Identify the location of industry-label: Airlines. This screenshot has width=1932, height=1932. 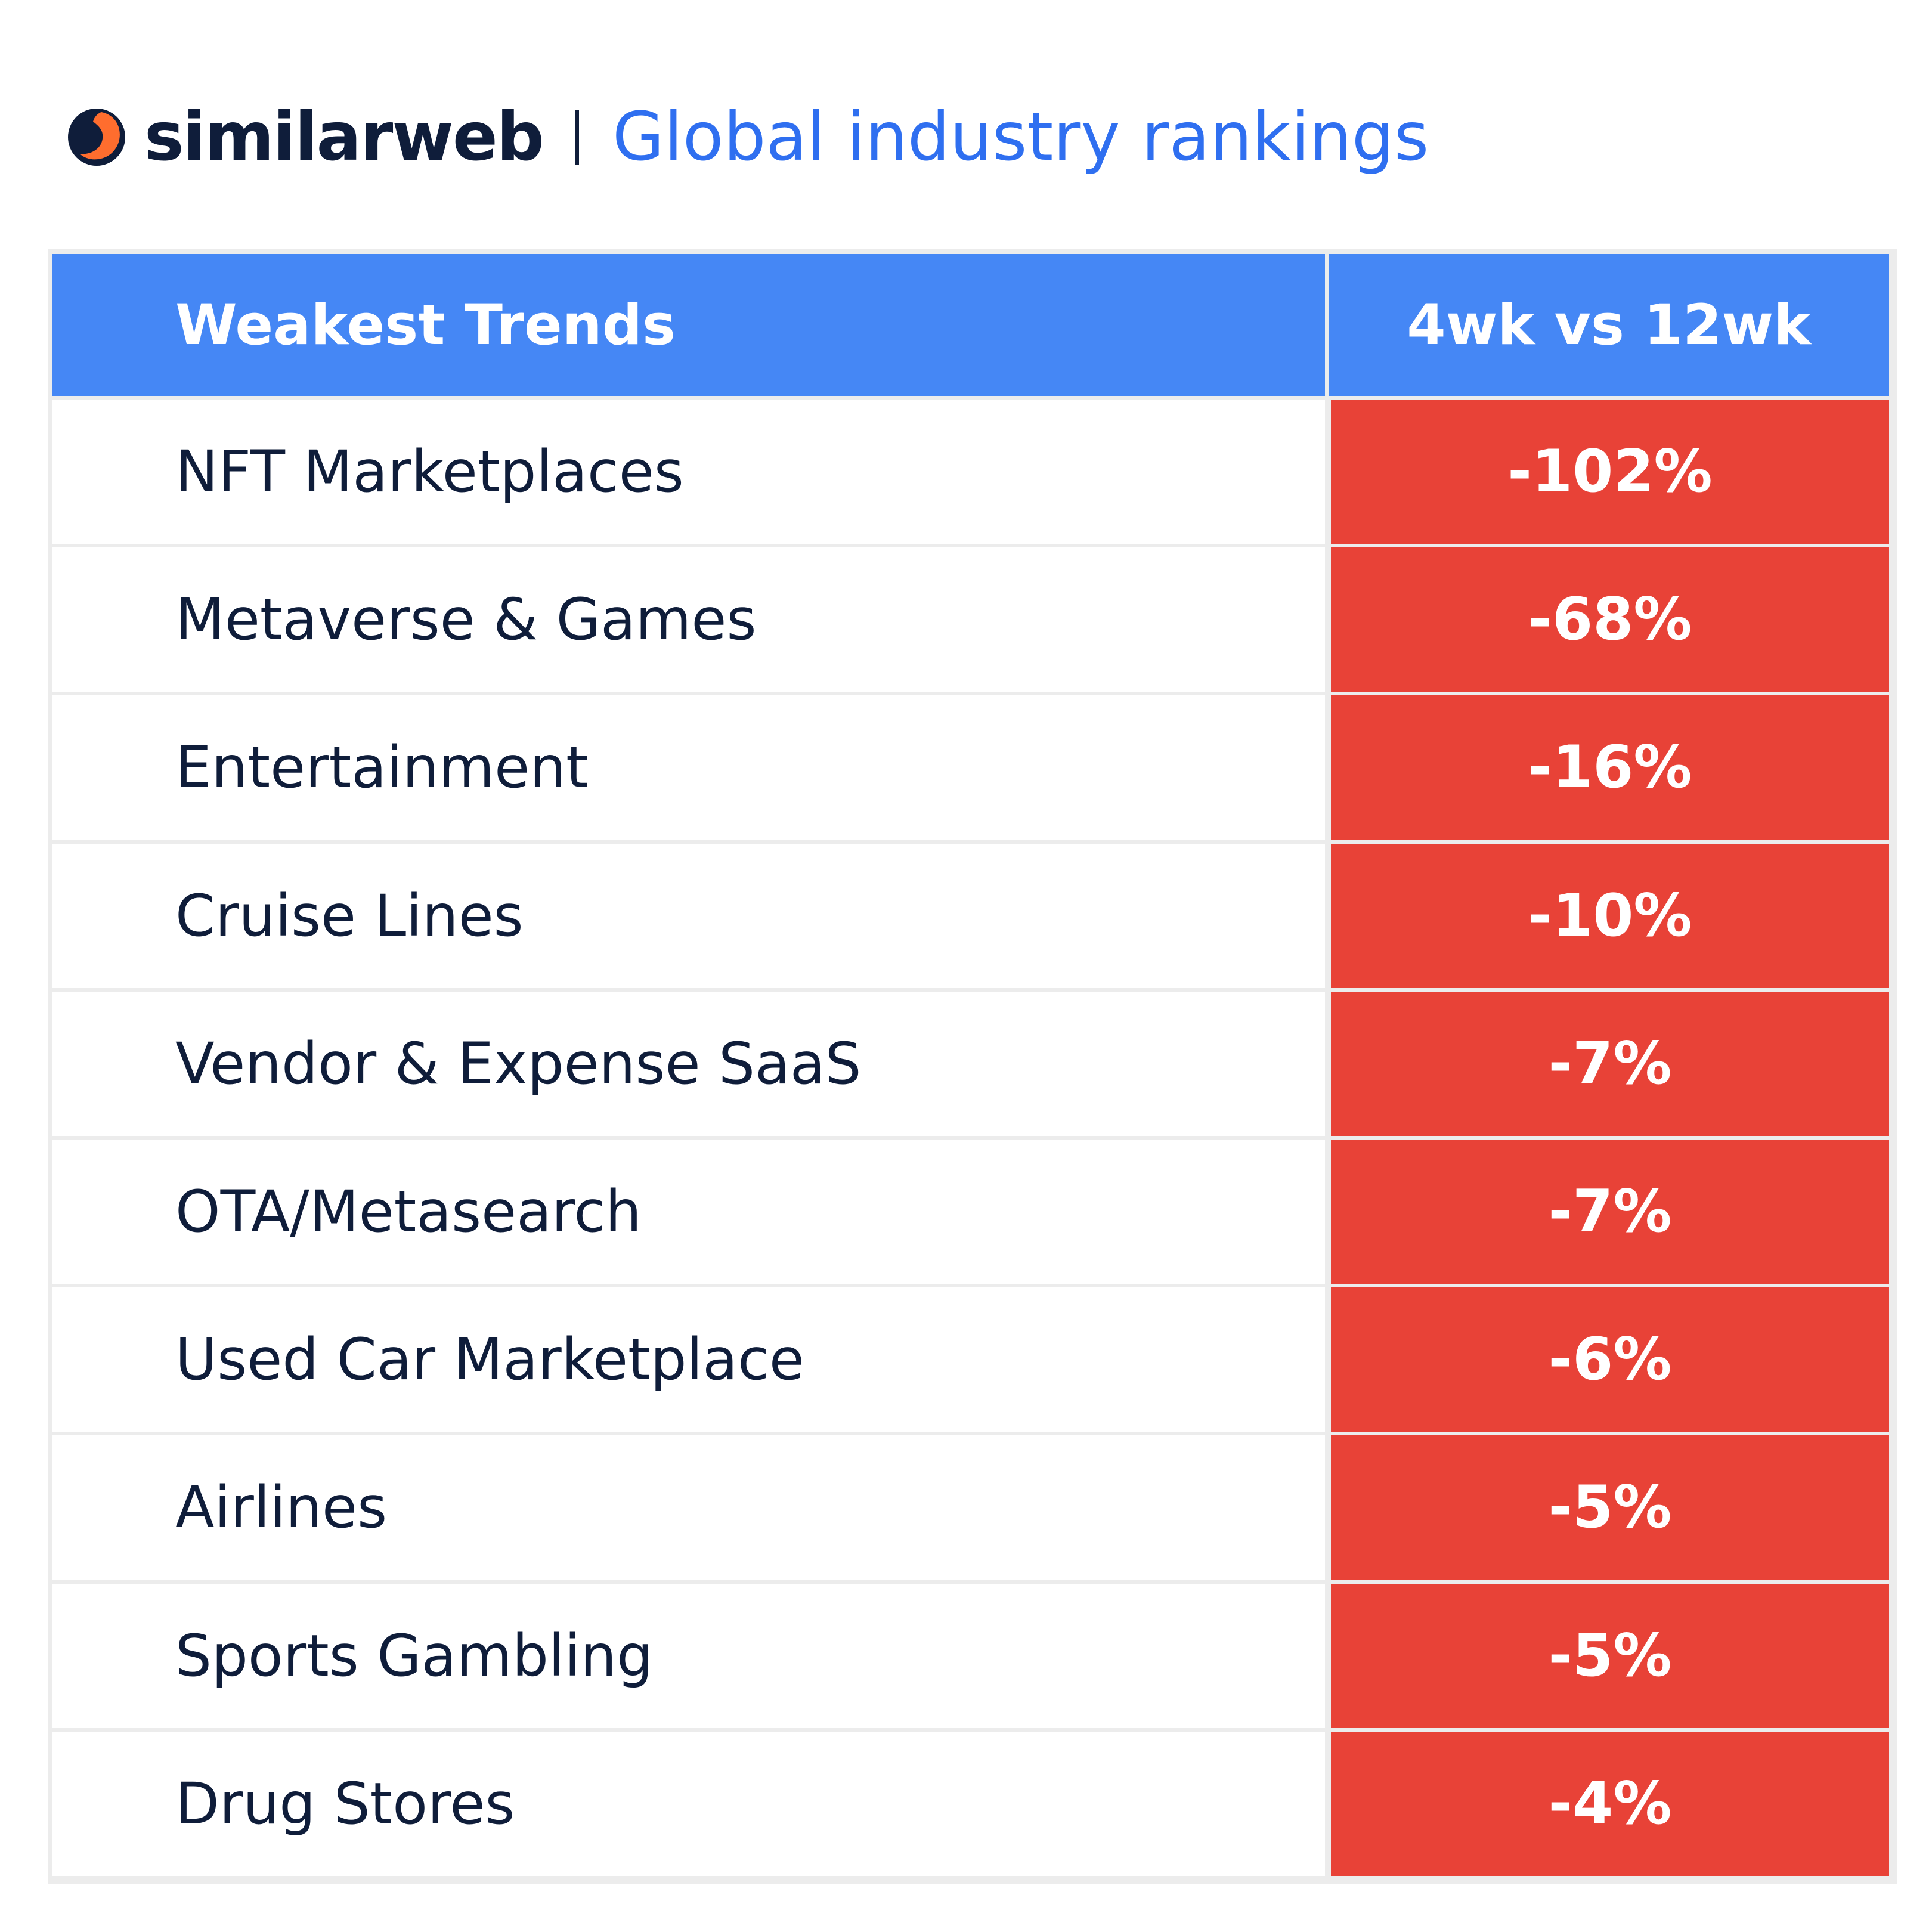
(688, 1507).